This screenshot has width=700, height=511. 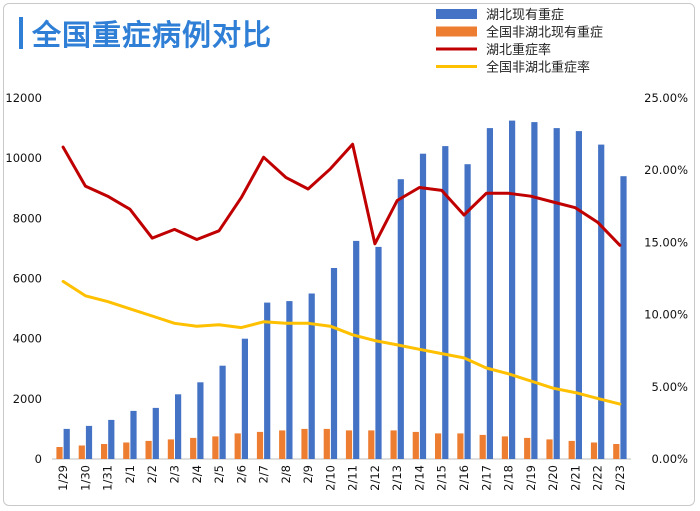 What do you see at coordinates (27, 399) in the screenshot?
I see `y-left-tick-label: 2000` at bounding box center [27, 399].